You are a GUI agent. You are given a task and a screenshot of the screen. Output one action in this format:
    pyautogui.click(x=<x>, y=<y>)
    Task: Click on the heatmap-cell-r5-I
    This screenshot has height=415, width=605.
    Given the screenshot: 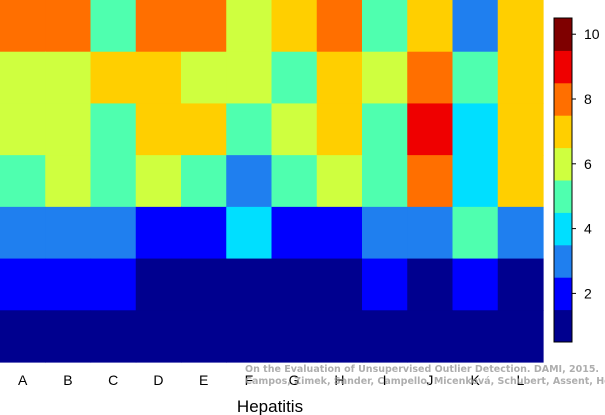 What is the action you would take?
    pyautogui.click(x=385, y=233)
    